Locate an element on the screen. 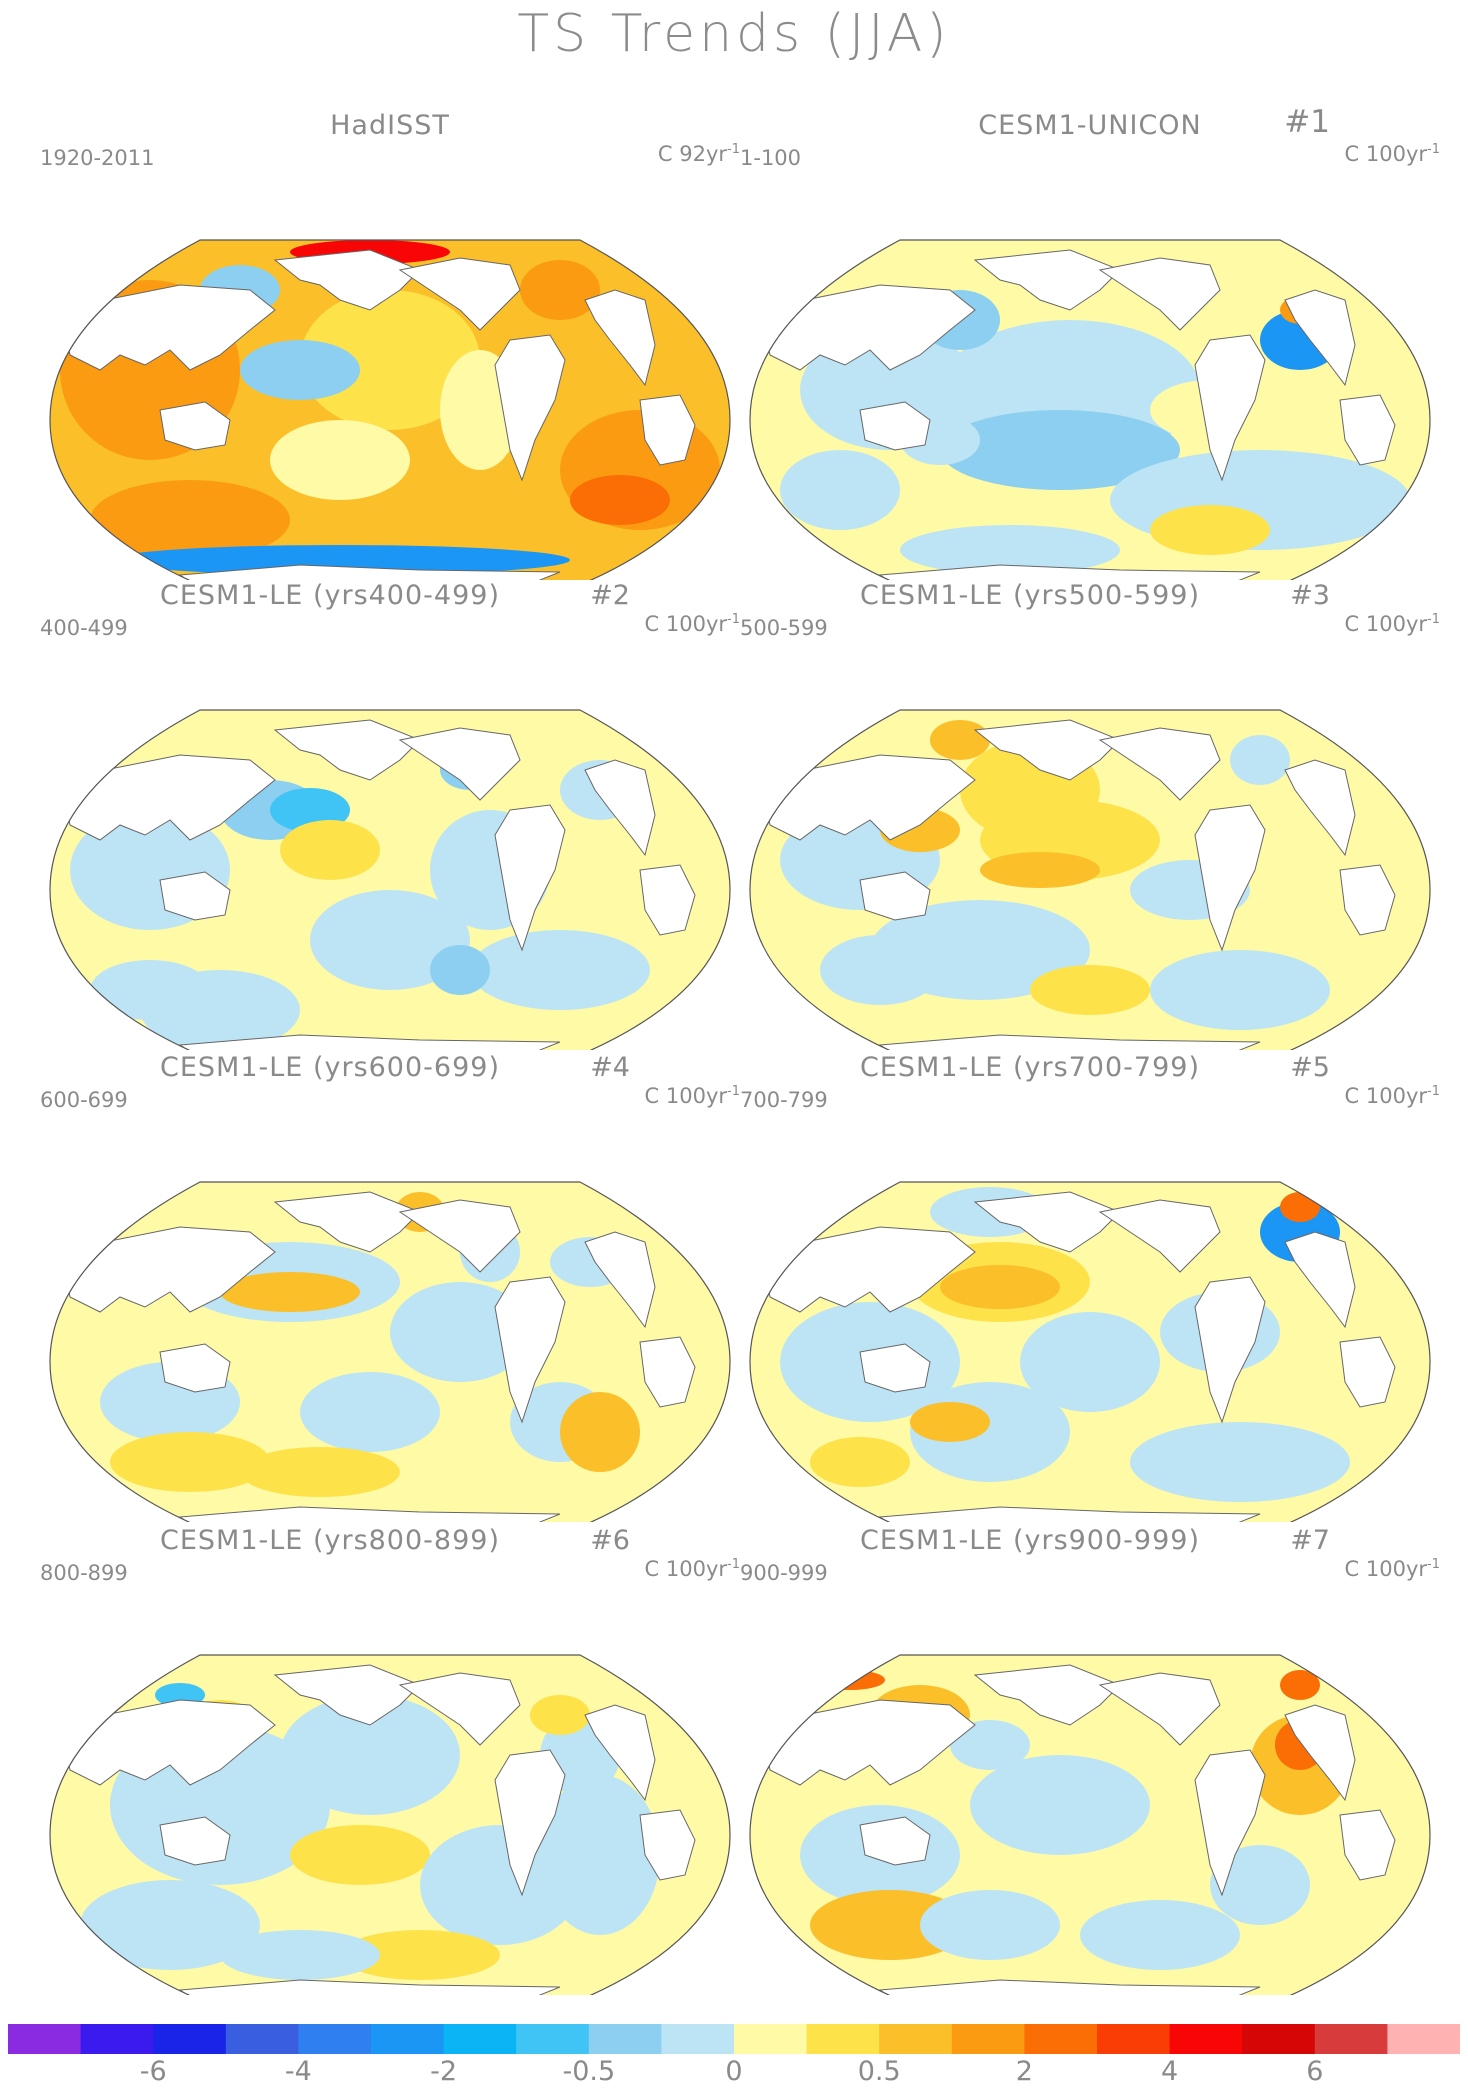  panel-year-range: 1-100 is located at coordinates (771, 158).